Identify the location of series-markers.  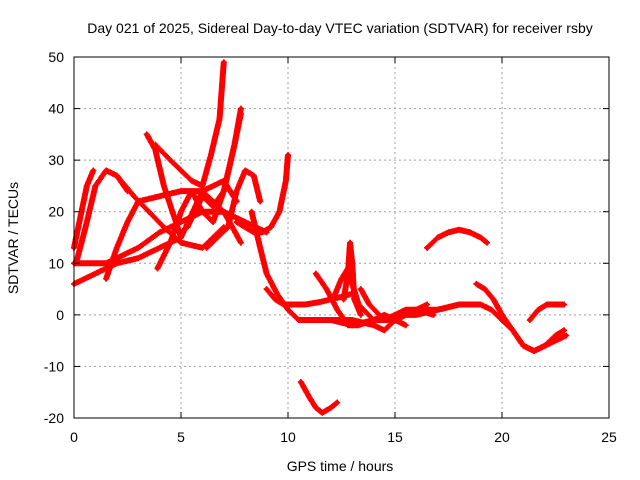
(262, 194).